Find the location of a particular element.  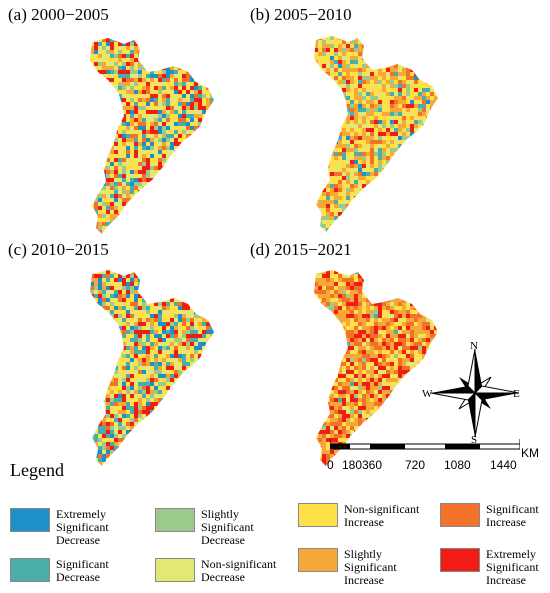

scale-bar is located at coordinates (425, 447).